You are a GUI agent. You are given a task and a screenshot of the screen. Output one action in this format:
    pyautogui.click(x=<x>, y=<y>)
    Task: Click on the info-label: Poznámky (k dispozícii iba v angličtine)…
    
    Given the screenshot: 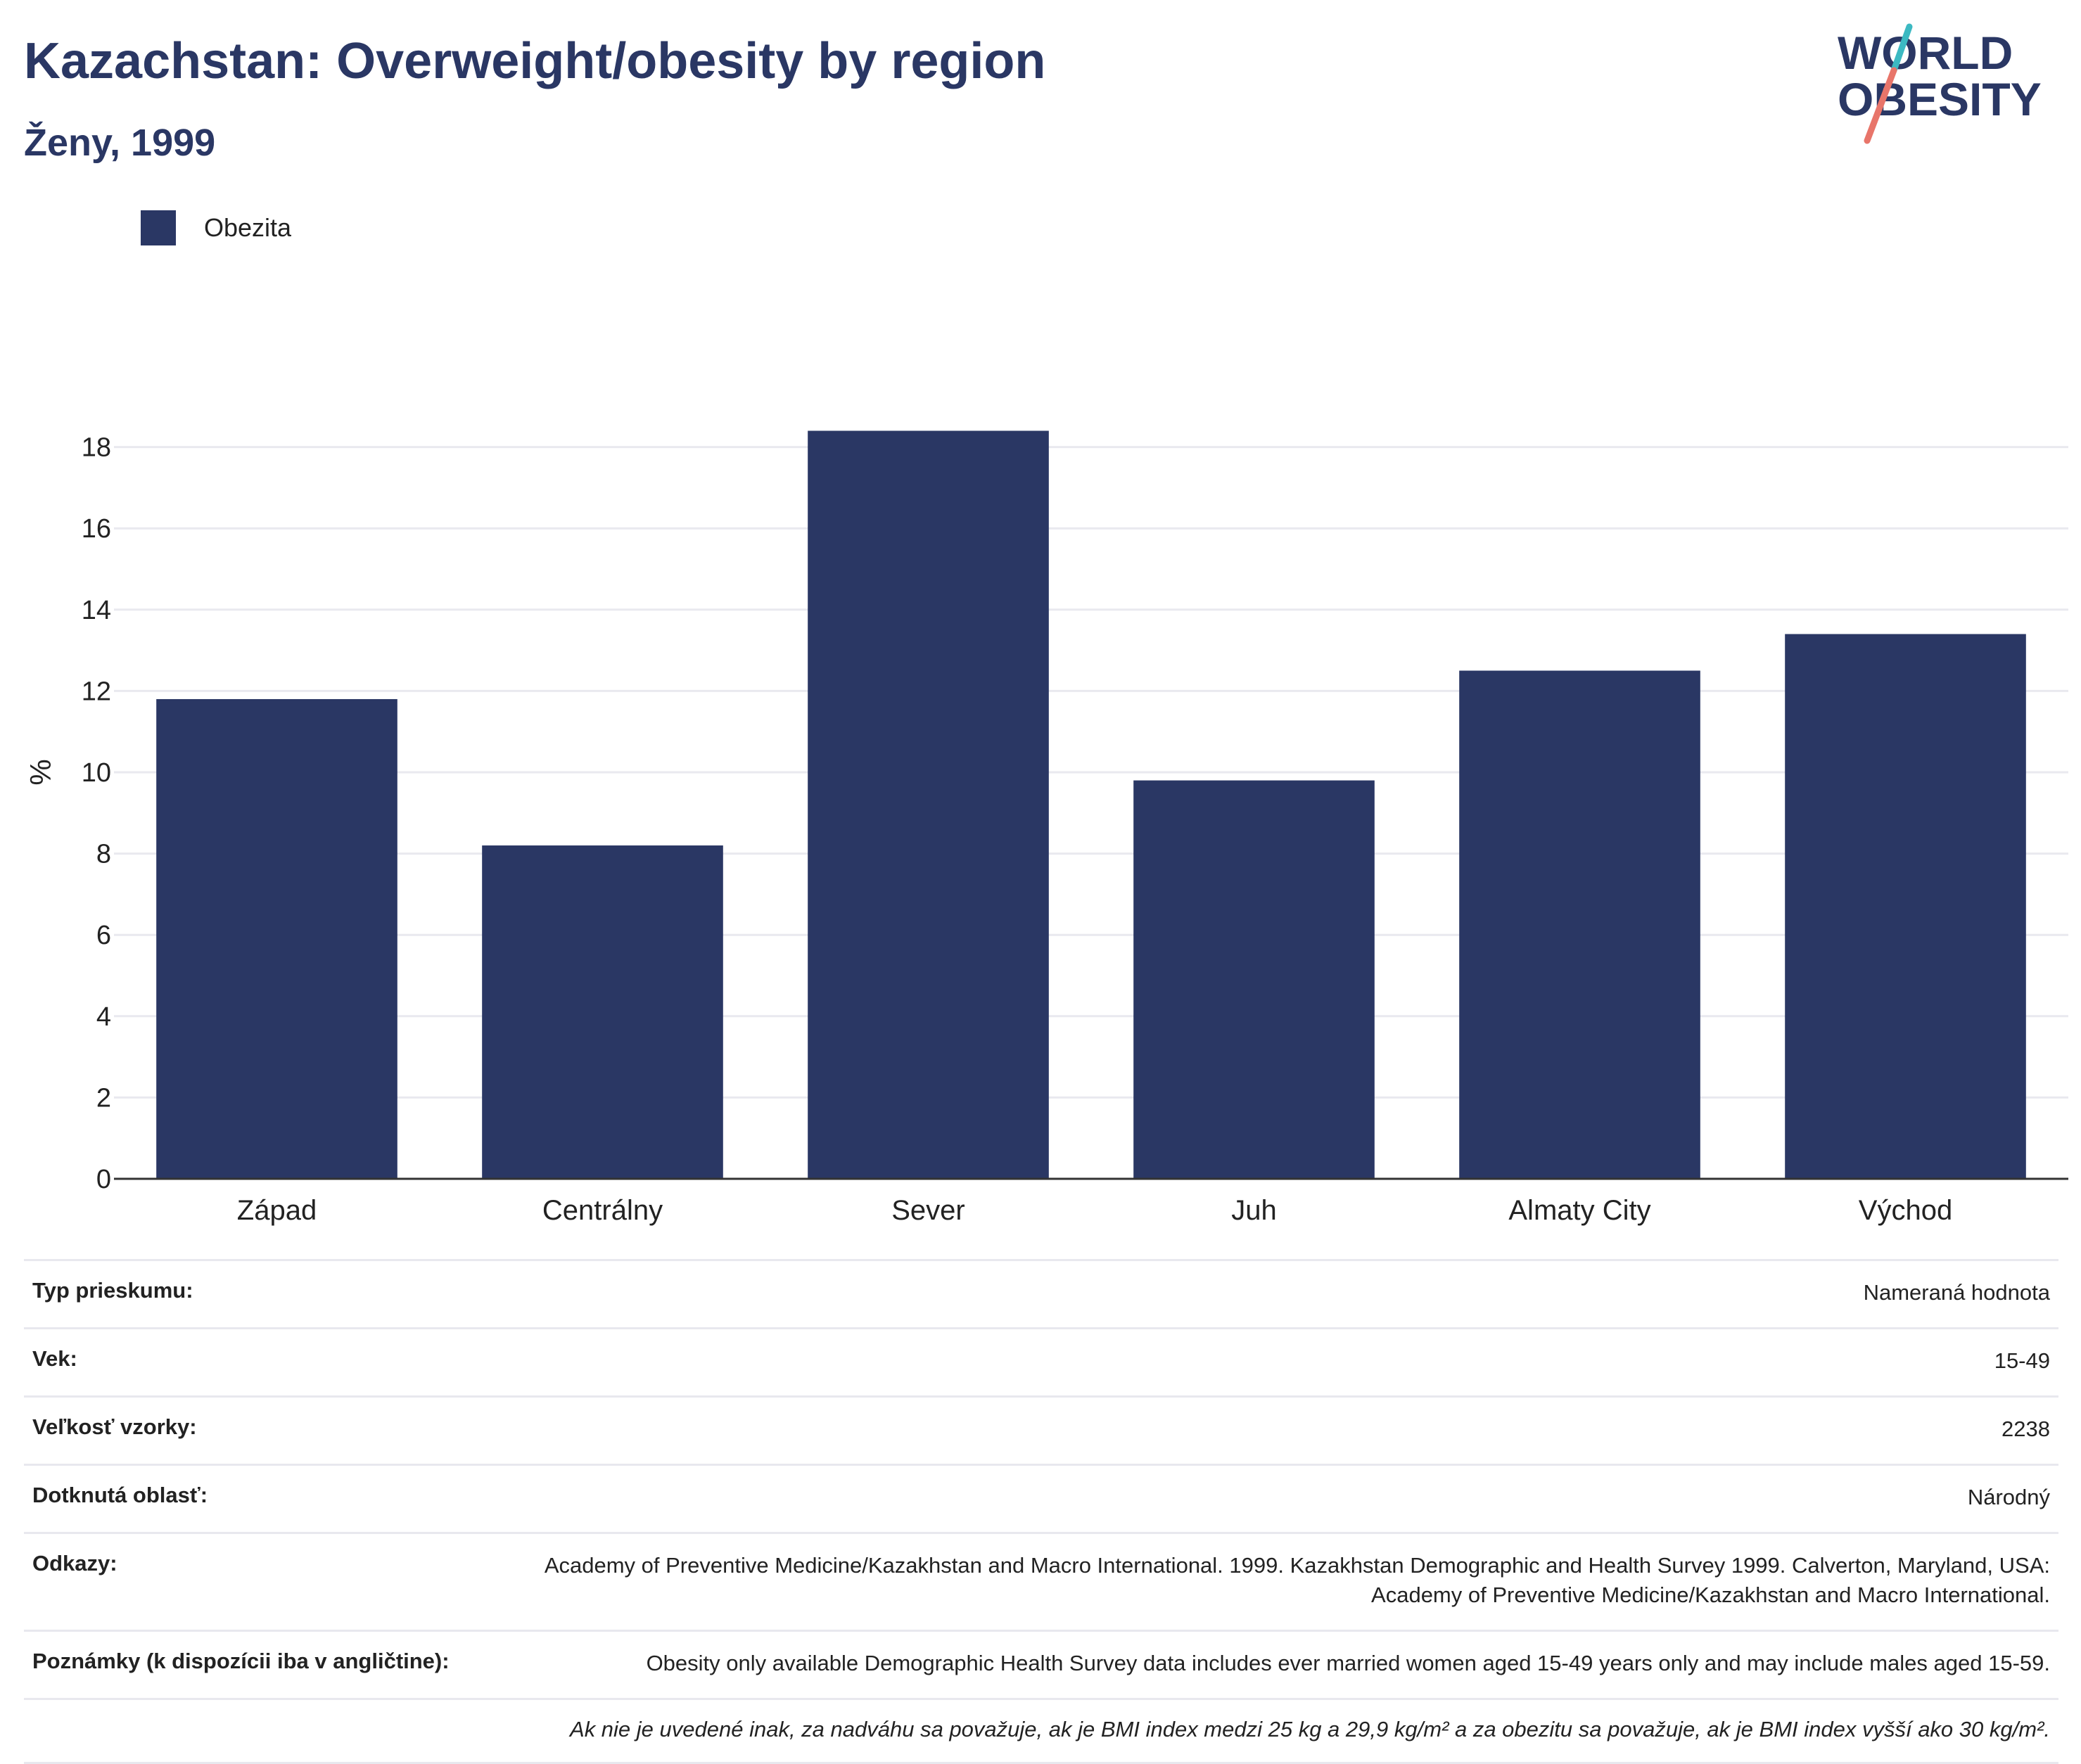 What is the action you would take?
    pyautogui.click(x=241, y=1661)
    